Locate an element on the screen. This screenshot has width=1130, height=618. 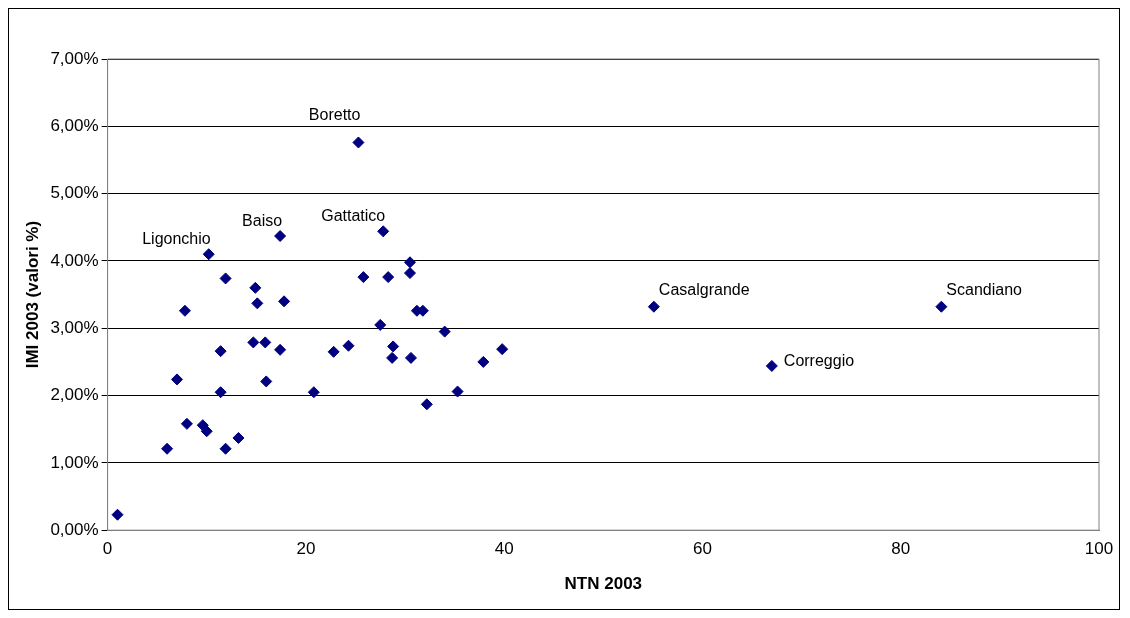
y-tick-label: 5,00% is located at coordinates (74, 193).